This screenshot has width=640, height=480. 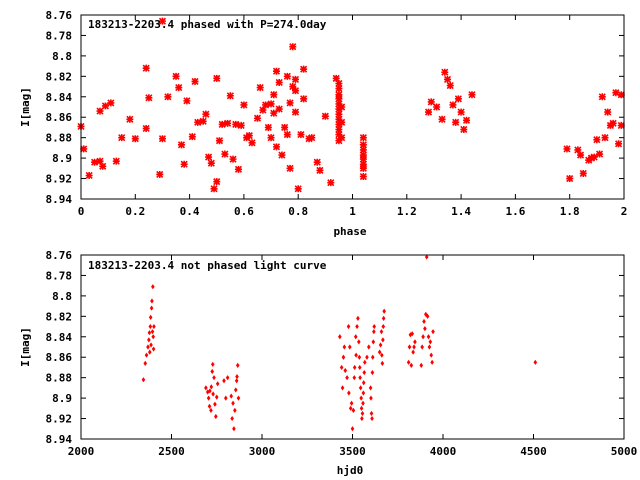 I want to click on unphased-x-tick-label: 4500, so click(x=533, y=451).